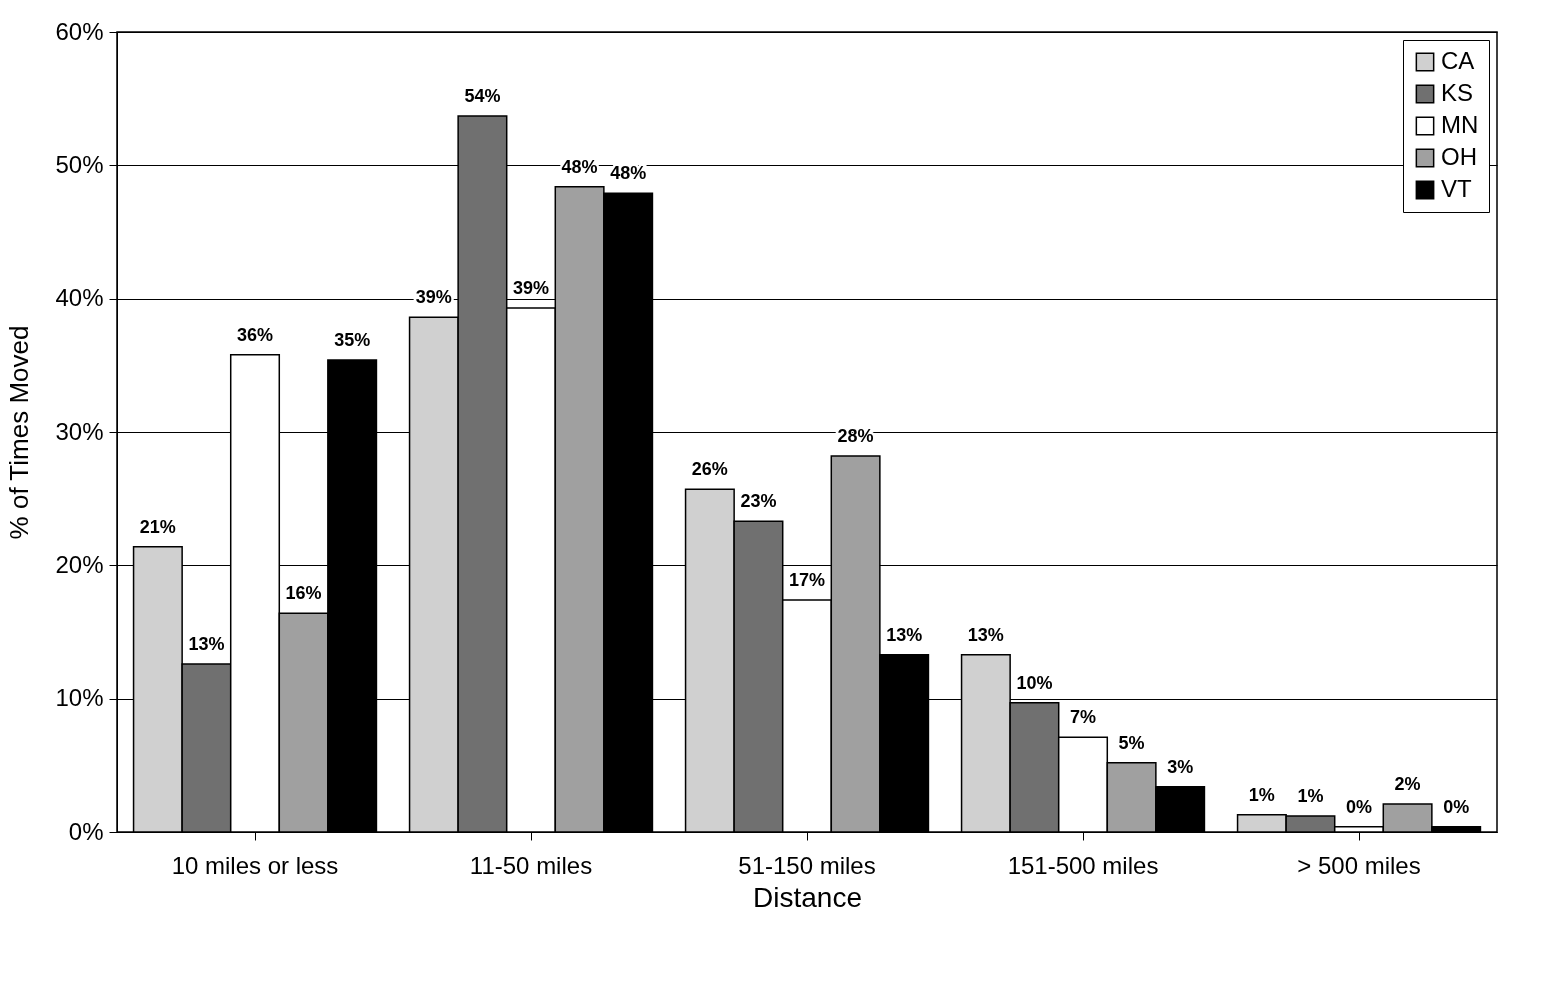 This screenshot has height=983, width=1567. Describe the element at coordinates (1460, 124) in the screenshot. I see `legend-label: MN` at that location.